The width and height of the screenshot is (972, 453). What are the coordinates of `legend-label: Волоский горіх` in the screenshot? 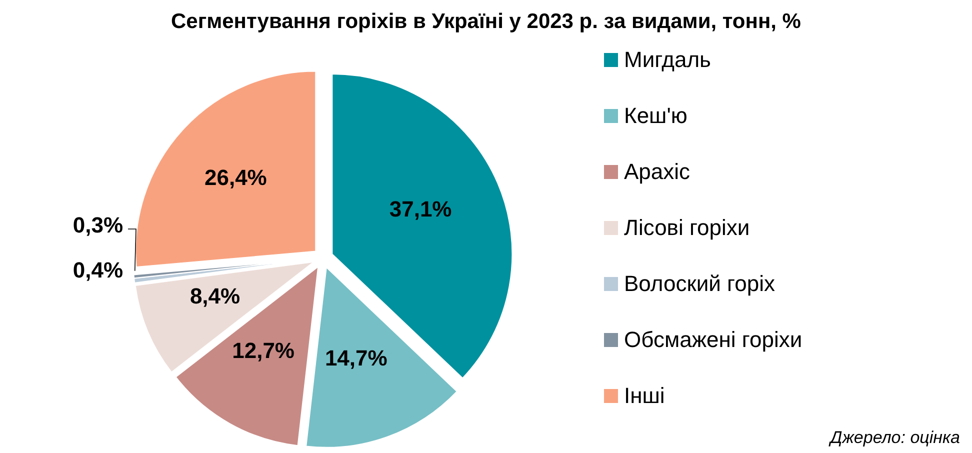 It's located at (699, 284).